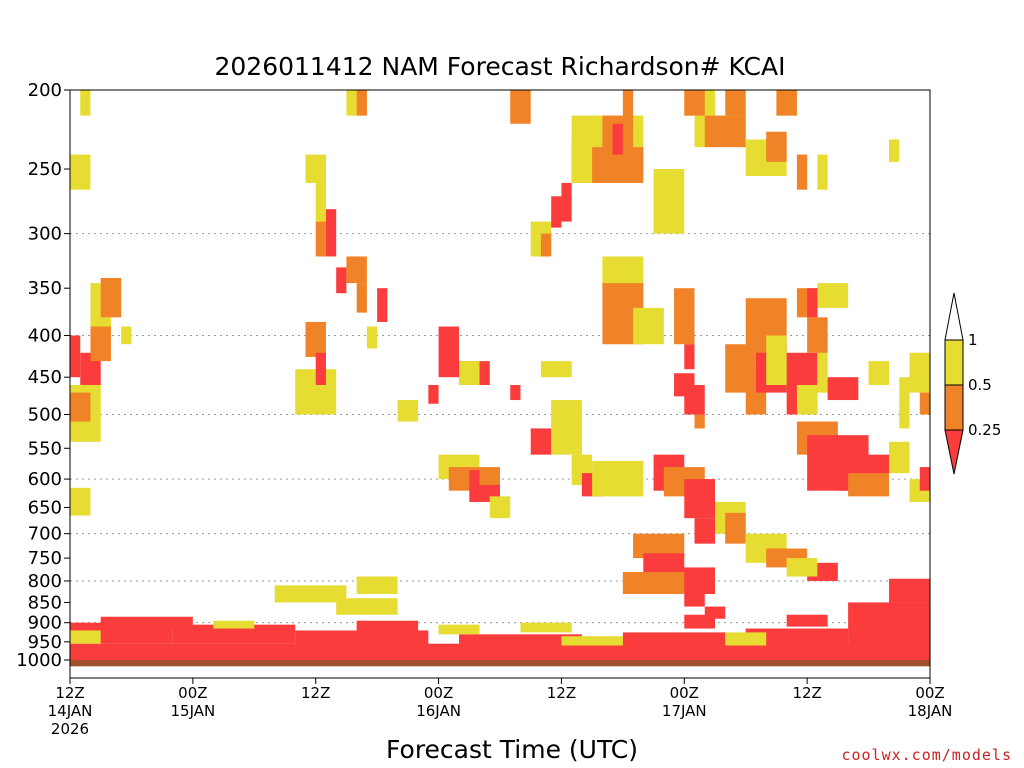 The image size is (1024, 768). What do you see at coordinates (984, 430) in the screenshot?
I see `legend-label: 0.25` at bounding box center [984, 430].